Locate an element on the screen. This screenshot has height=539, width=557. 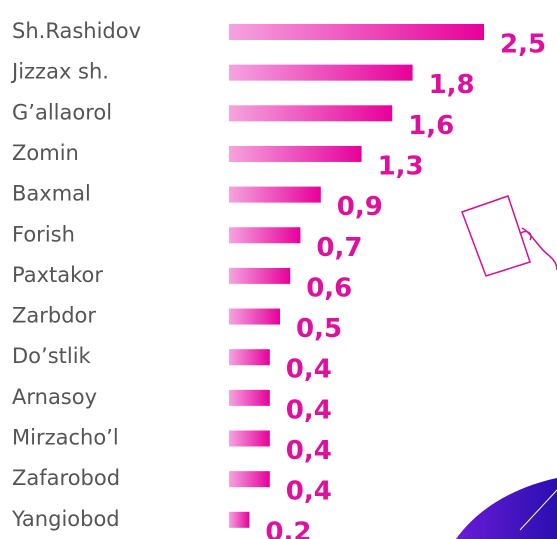
paper-doodle is located at coordinates (509, 236).